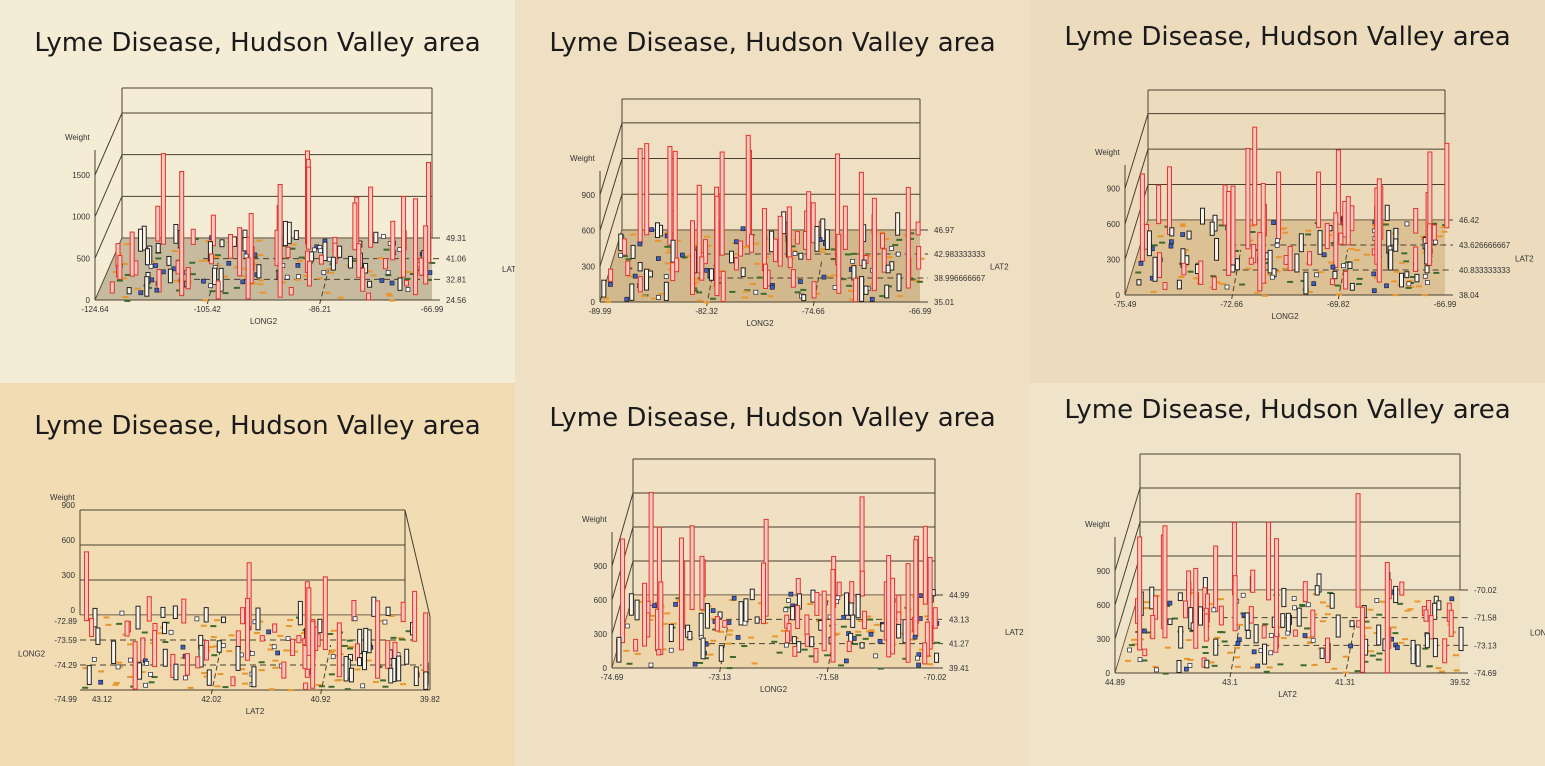  I want to click on depth-axis-title: LONG2, so click(32, 653).